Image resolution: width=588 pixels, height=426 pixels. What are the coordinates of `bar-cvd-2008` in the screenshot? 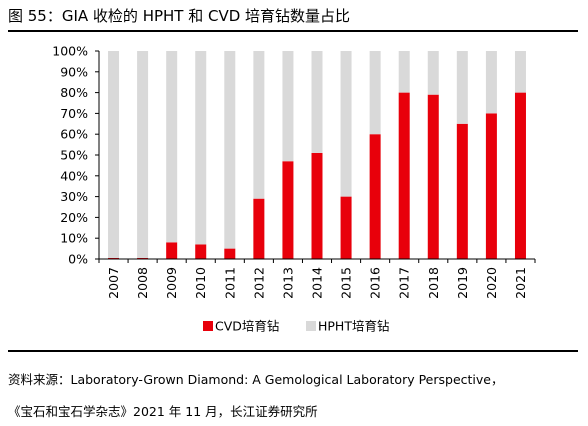 It's located at (143, 258).